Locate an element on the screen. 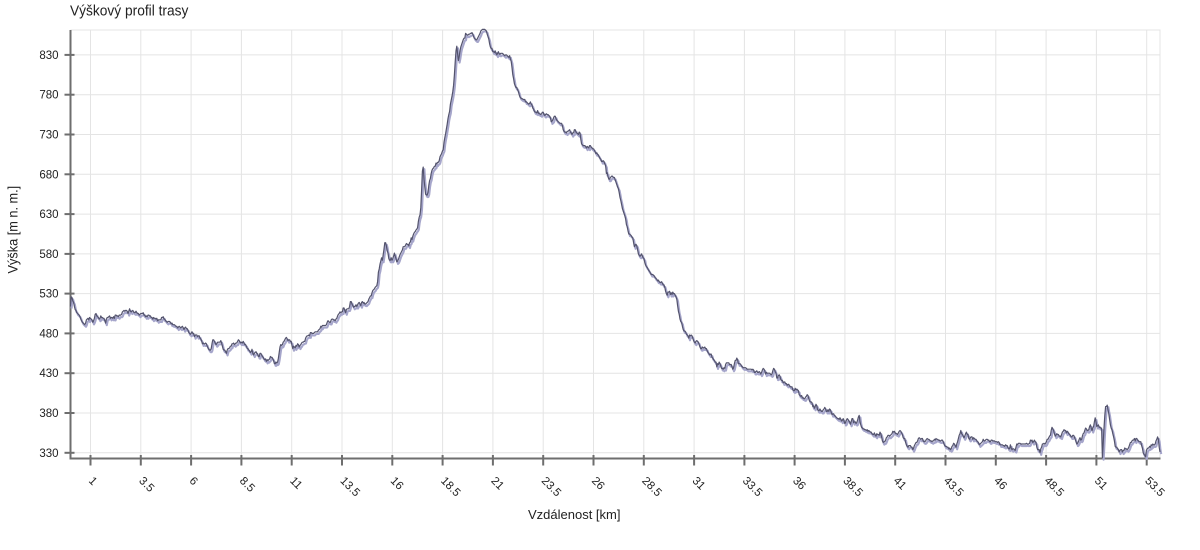 This screenshot has height=550, width=1200. svg-text: 430 is located at coordinates (48, 374).